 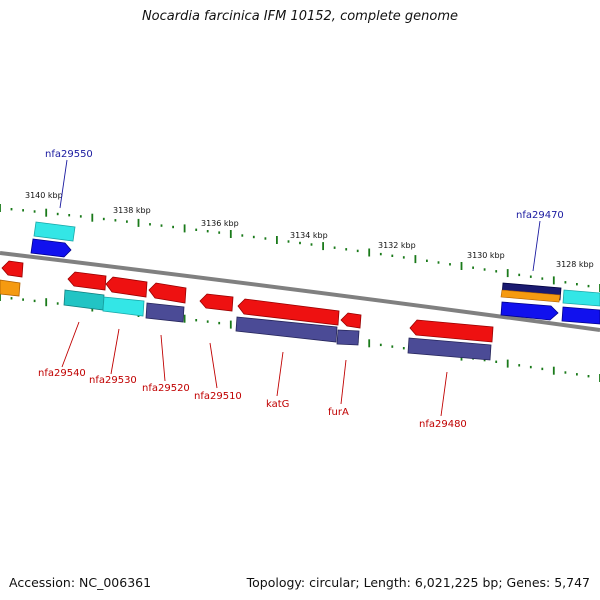 I want to click on kbp-label: 3136 kbp, so click(x=220, y=223).